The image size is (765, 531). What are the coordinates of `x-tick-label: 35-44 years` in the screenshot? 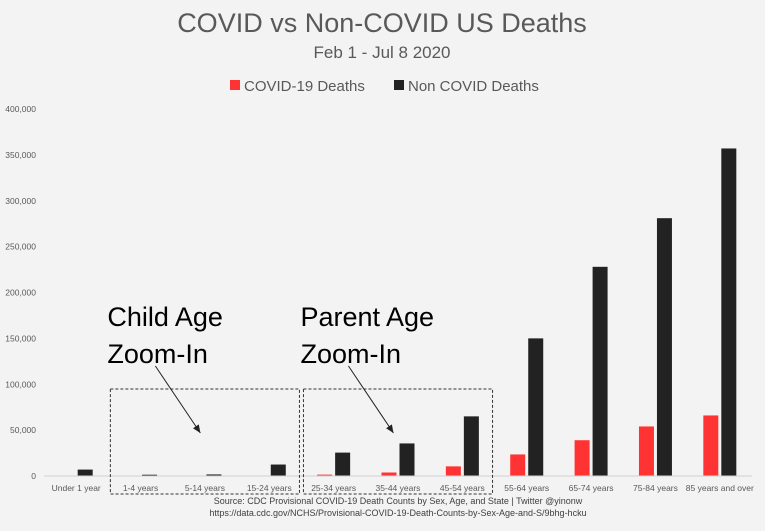 It's located at (398, 488).